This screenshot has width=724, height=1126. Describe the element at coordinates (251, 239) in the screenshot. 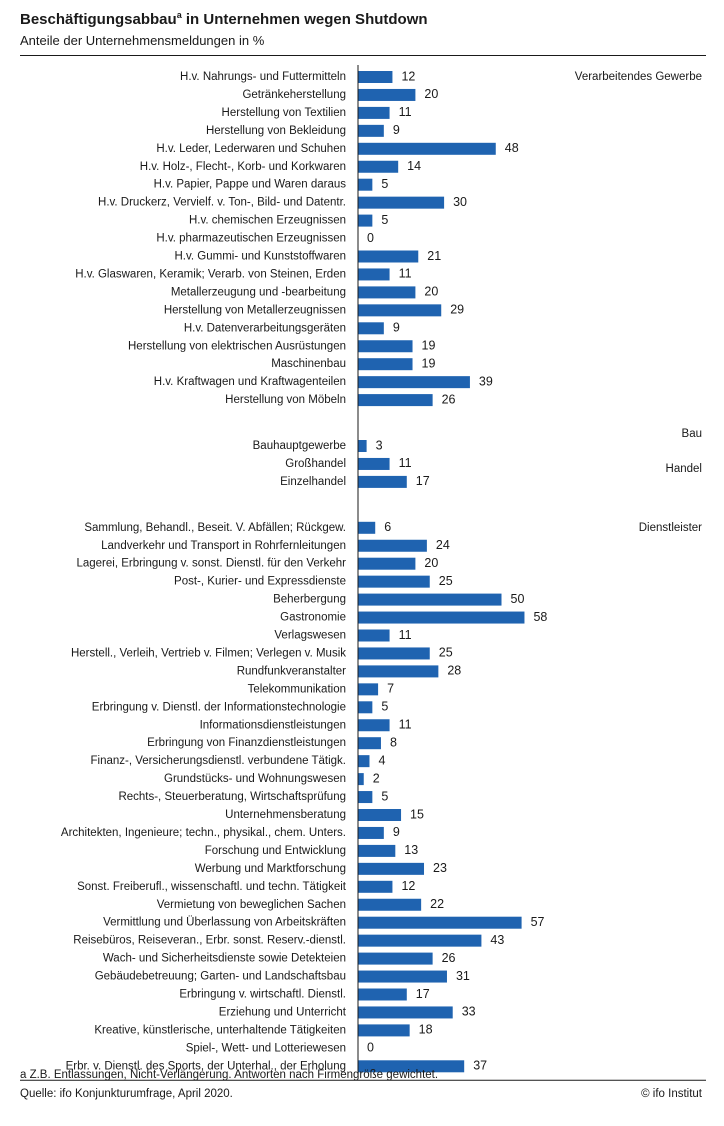

I see `category-label: H.v. pharmazeutischen Erzeugnissen` at that location.